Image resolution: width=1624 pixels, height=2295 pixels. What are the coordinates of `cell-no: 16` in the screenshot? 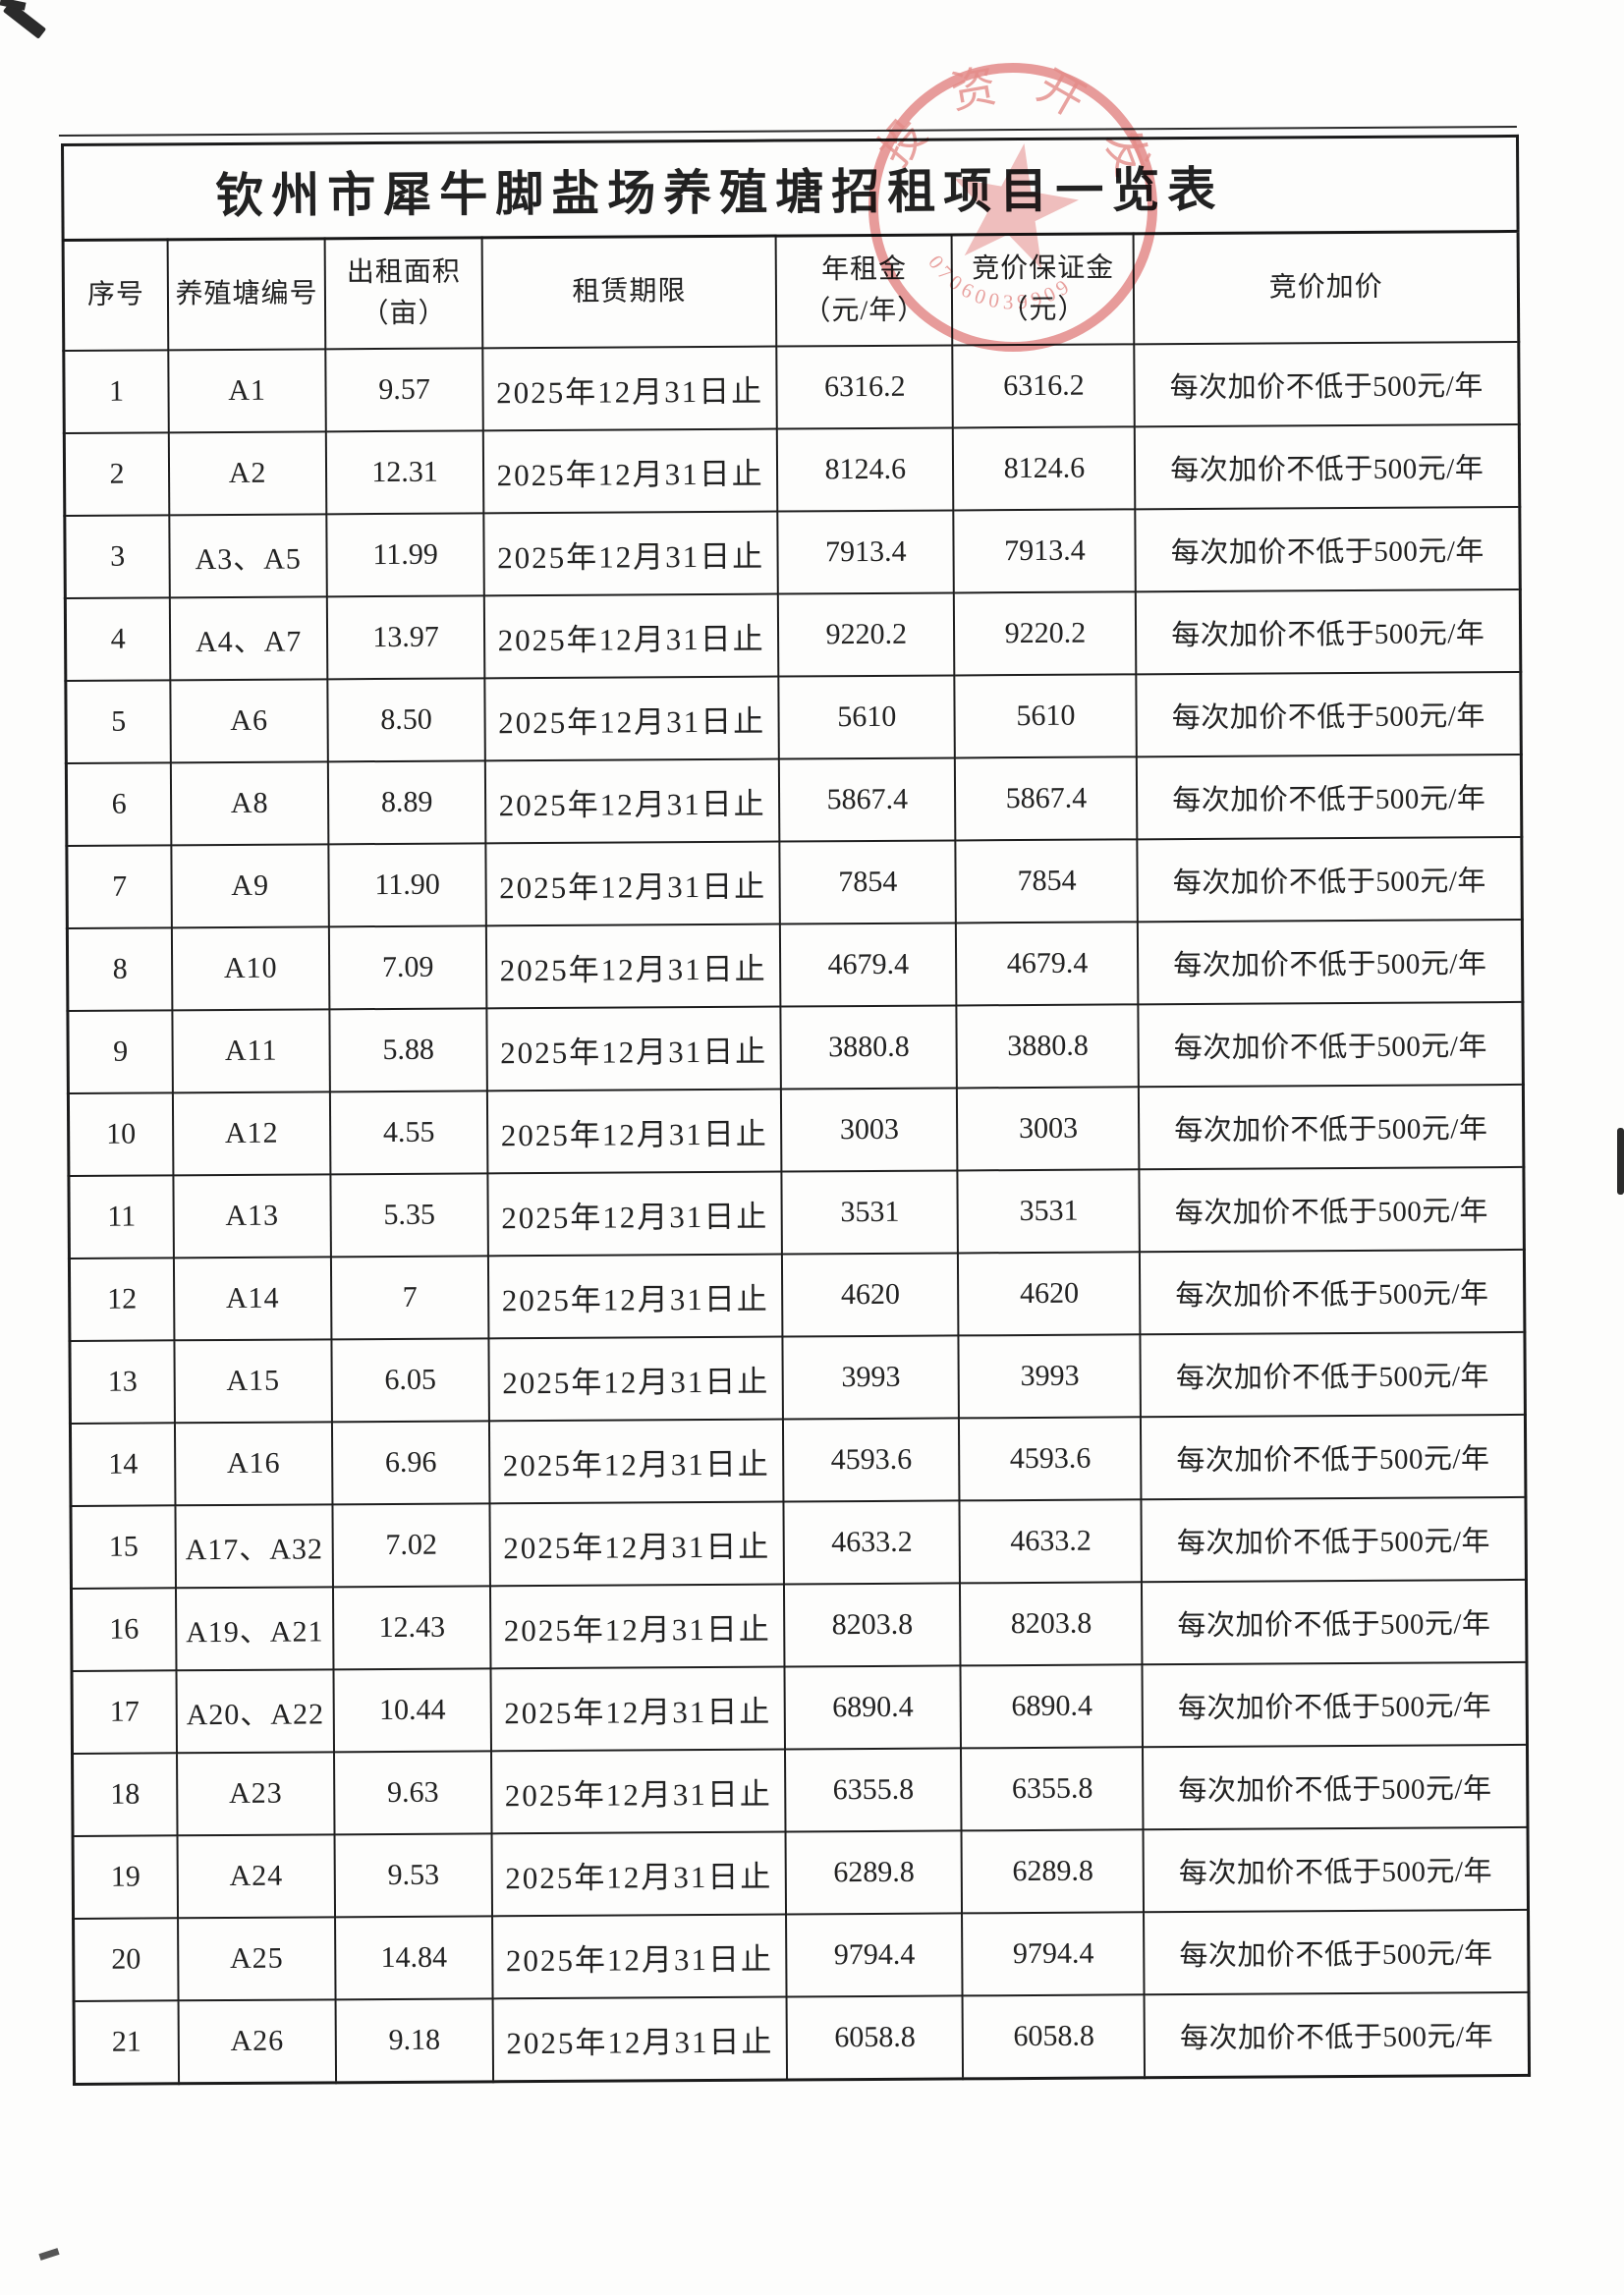 It's located at (124, 1630).